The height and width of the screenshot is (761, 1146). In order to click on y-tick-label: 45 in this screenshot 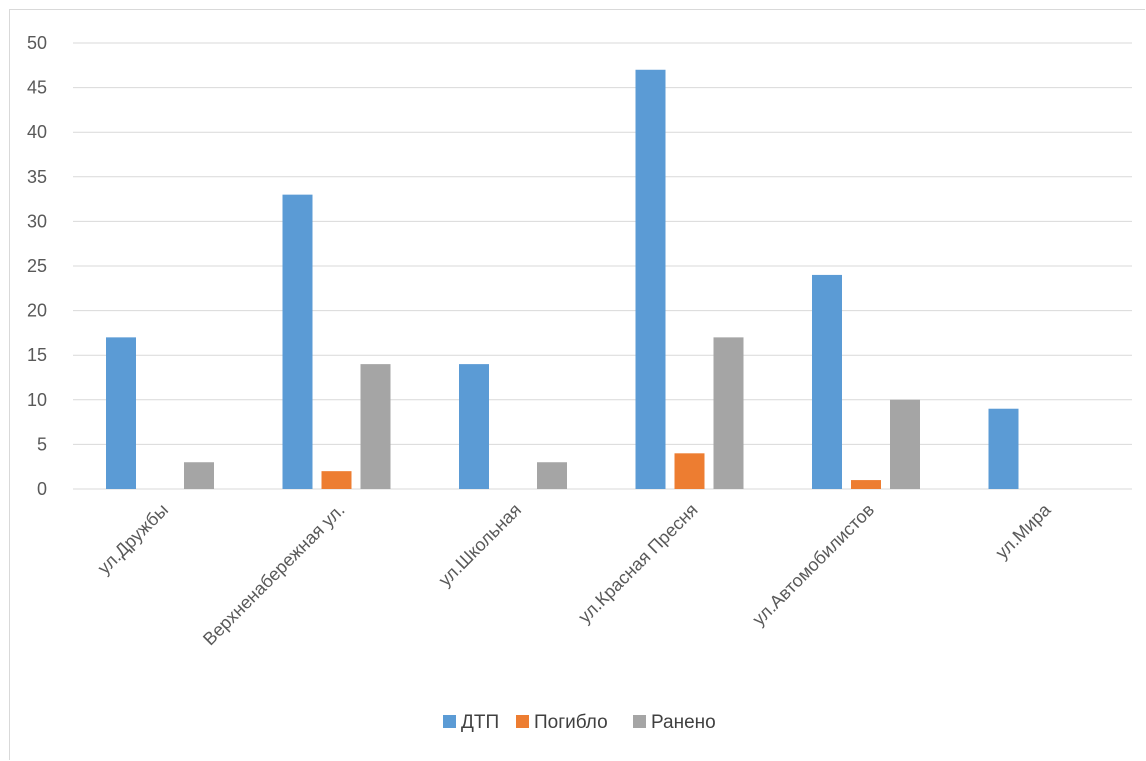, I will do `click(37, 88)`.